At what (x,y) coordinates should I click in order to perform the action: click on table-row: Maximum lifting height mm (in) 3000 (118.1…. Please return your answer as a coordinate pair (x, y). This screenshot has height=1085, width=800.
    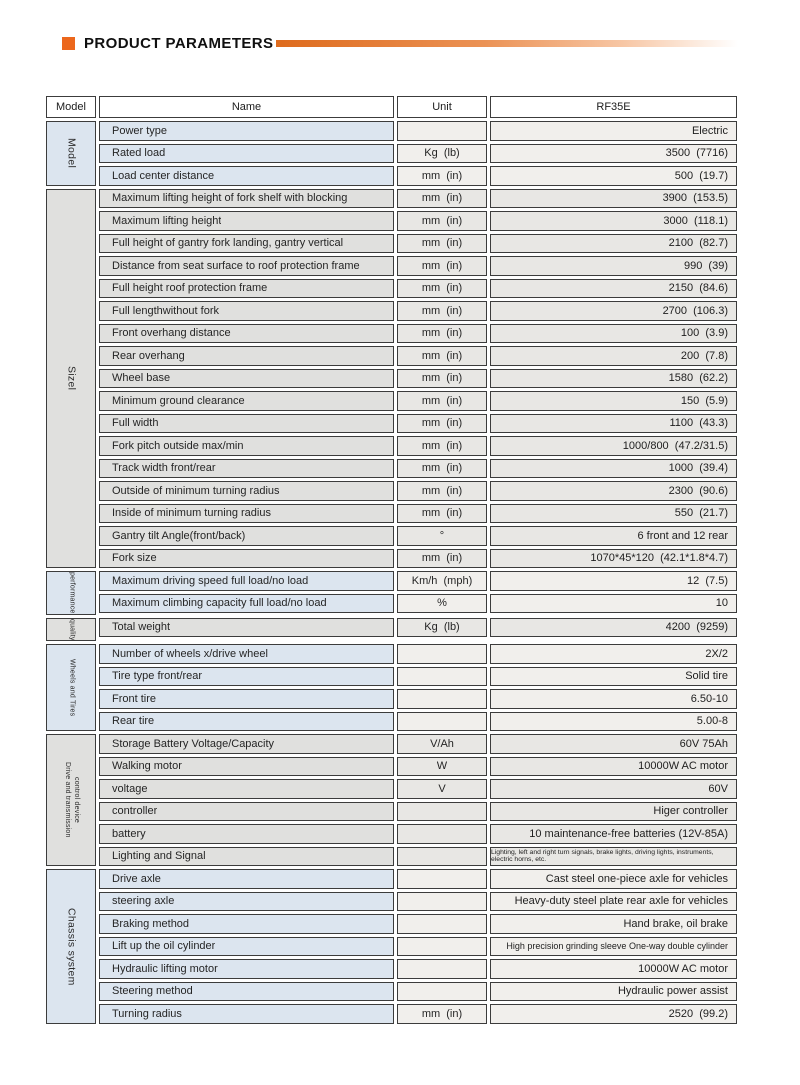
    Looking at the image, I should click on (418, 221).